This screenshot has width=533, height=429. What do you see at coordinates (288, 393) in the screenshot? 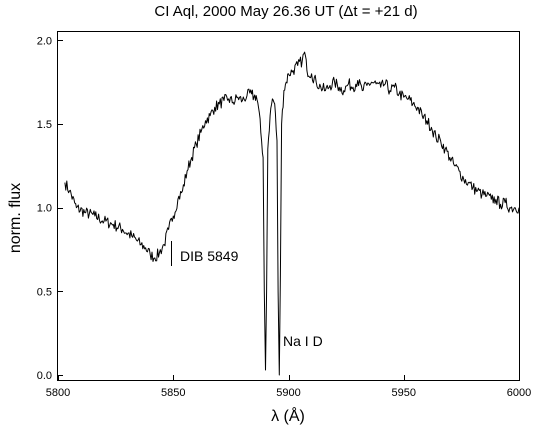
I see `x-tick-label: 5900` at bounding box center [288, 393].